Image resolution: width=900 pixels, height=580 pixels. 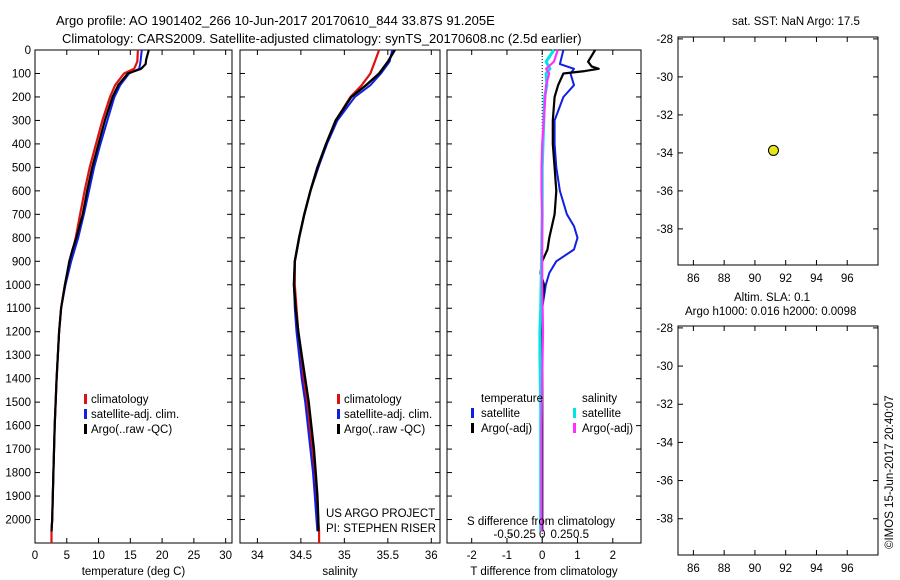 I want to click on legend-label: Argo(..raw -QC), so click(x=131, y=430).